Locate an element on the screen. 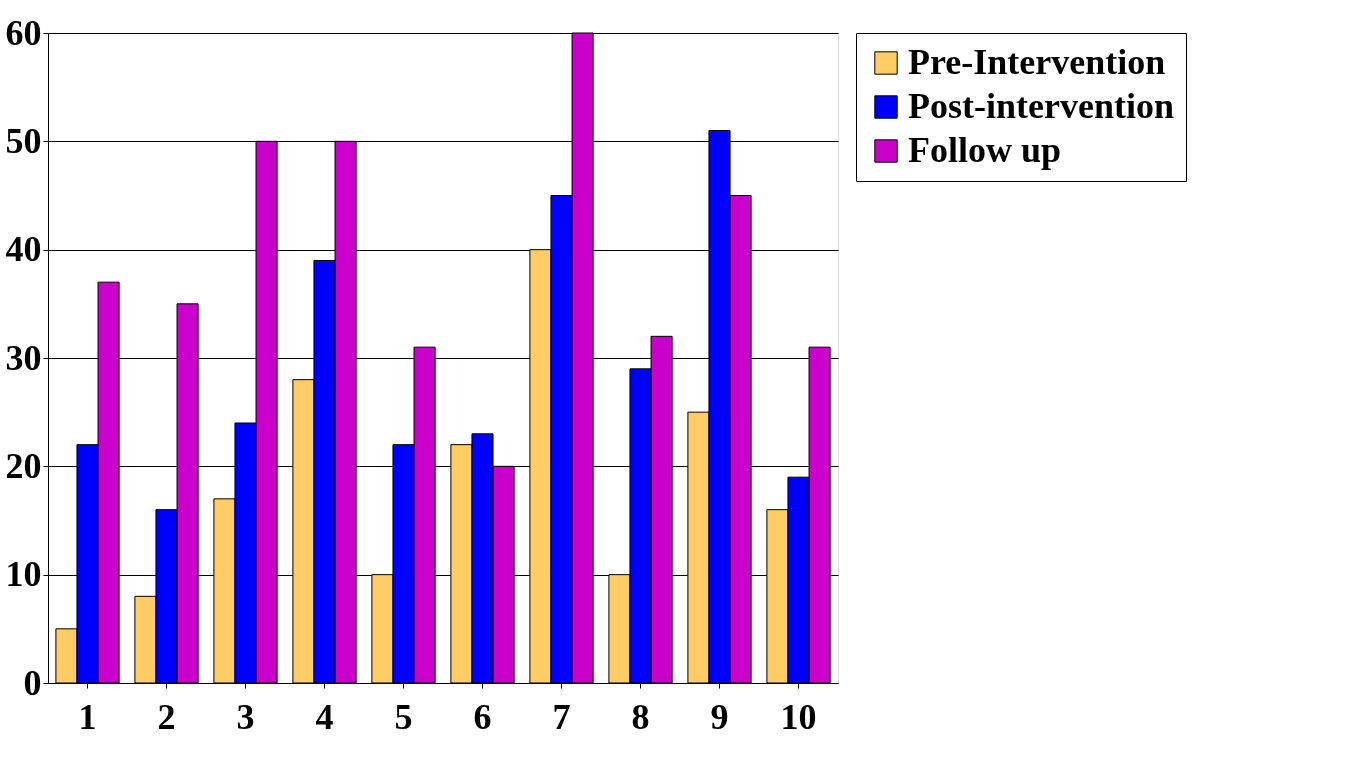 The height and width of the screenshot is (758, 1361). legend-label: Follow up is located at coordinates (985, 150).